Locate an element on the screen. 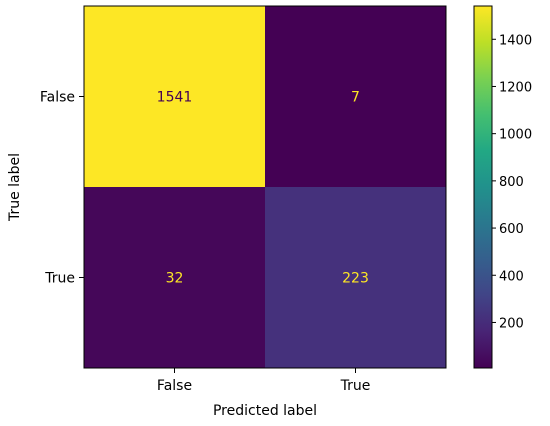 The height and width of the screenshot is (426, 550). cell-value-label: 32 is located at coordinates (175, 279).